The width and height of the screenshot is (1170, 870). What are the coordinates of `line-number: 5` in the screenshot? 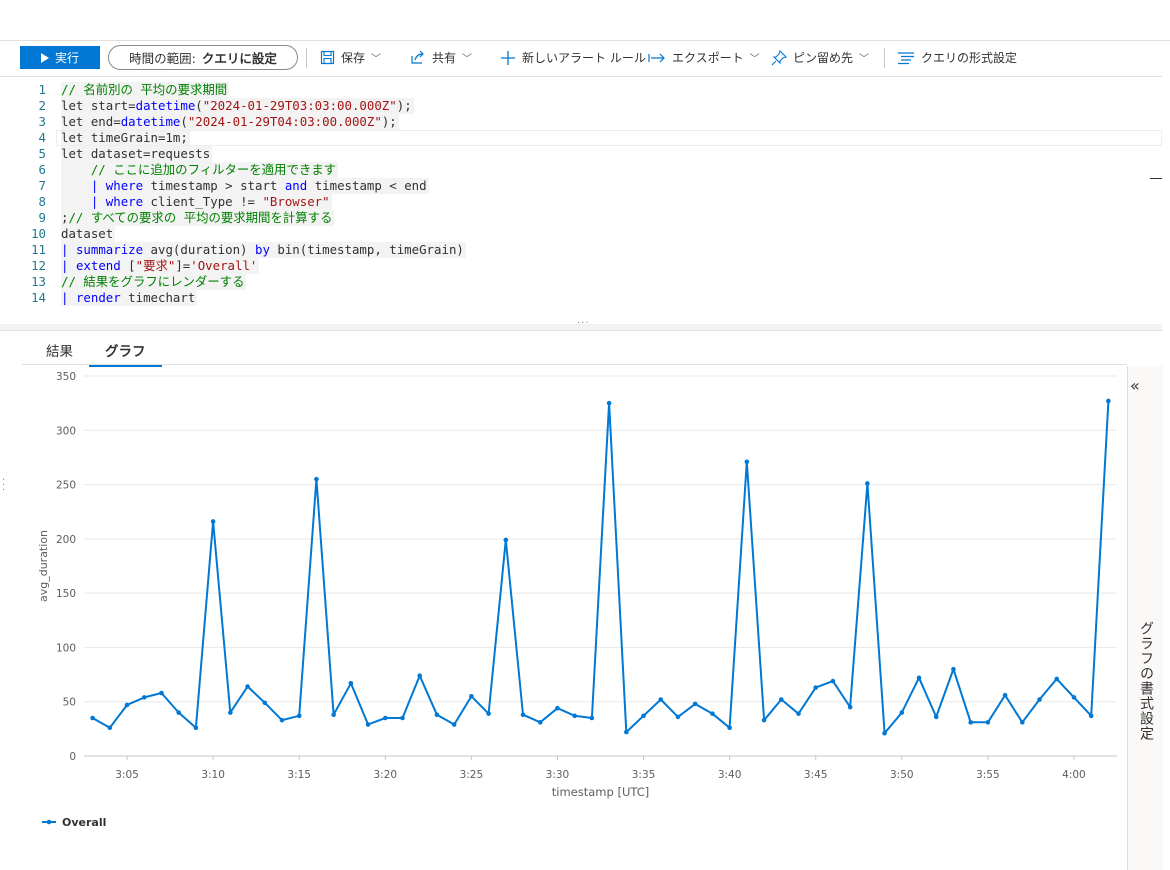 It's located at (42, 153).